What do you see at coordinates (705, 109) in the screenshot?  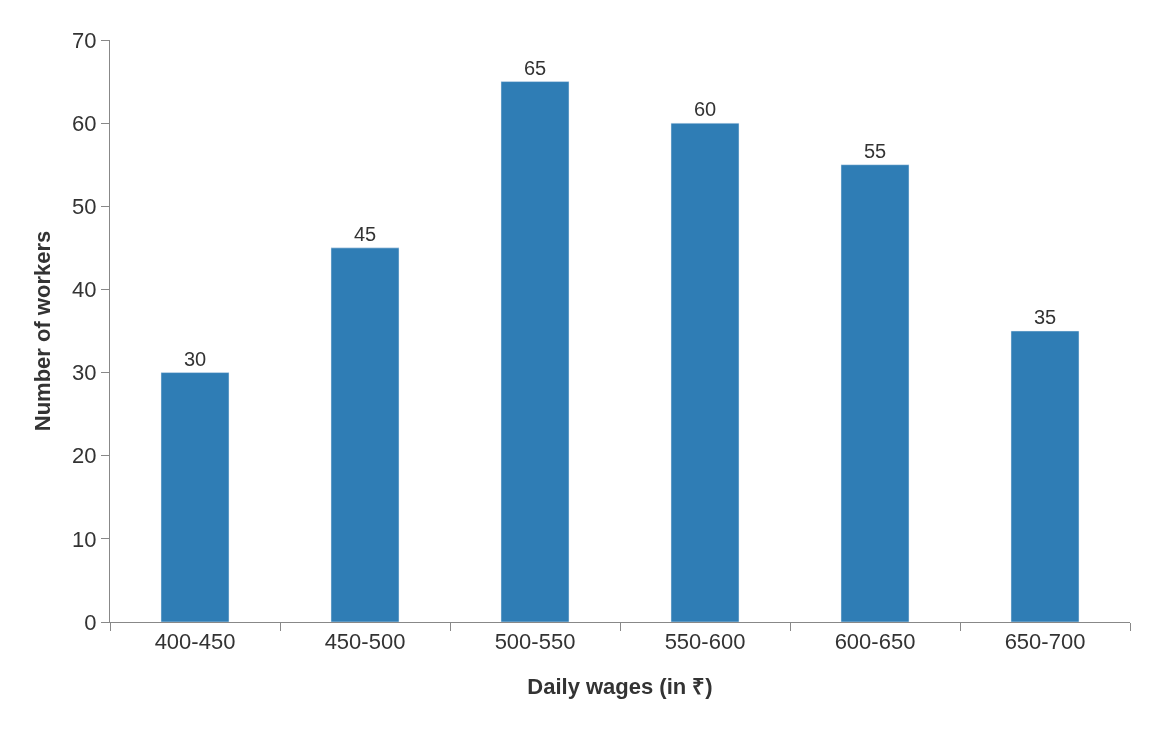 I see `data-label: 60` at bounding box center [705, 109].